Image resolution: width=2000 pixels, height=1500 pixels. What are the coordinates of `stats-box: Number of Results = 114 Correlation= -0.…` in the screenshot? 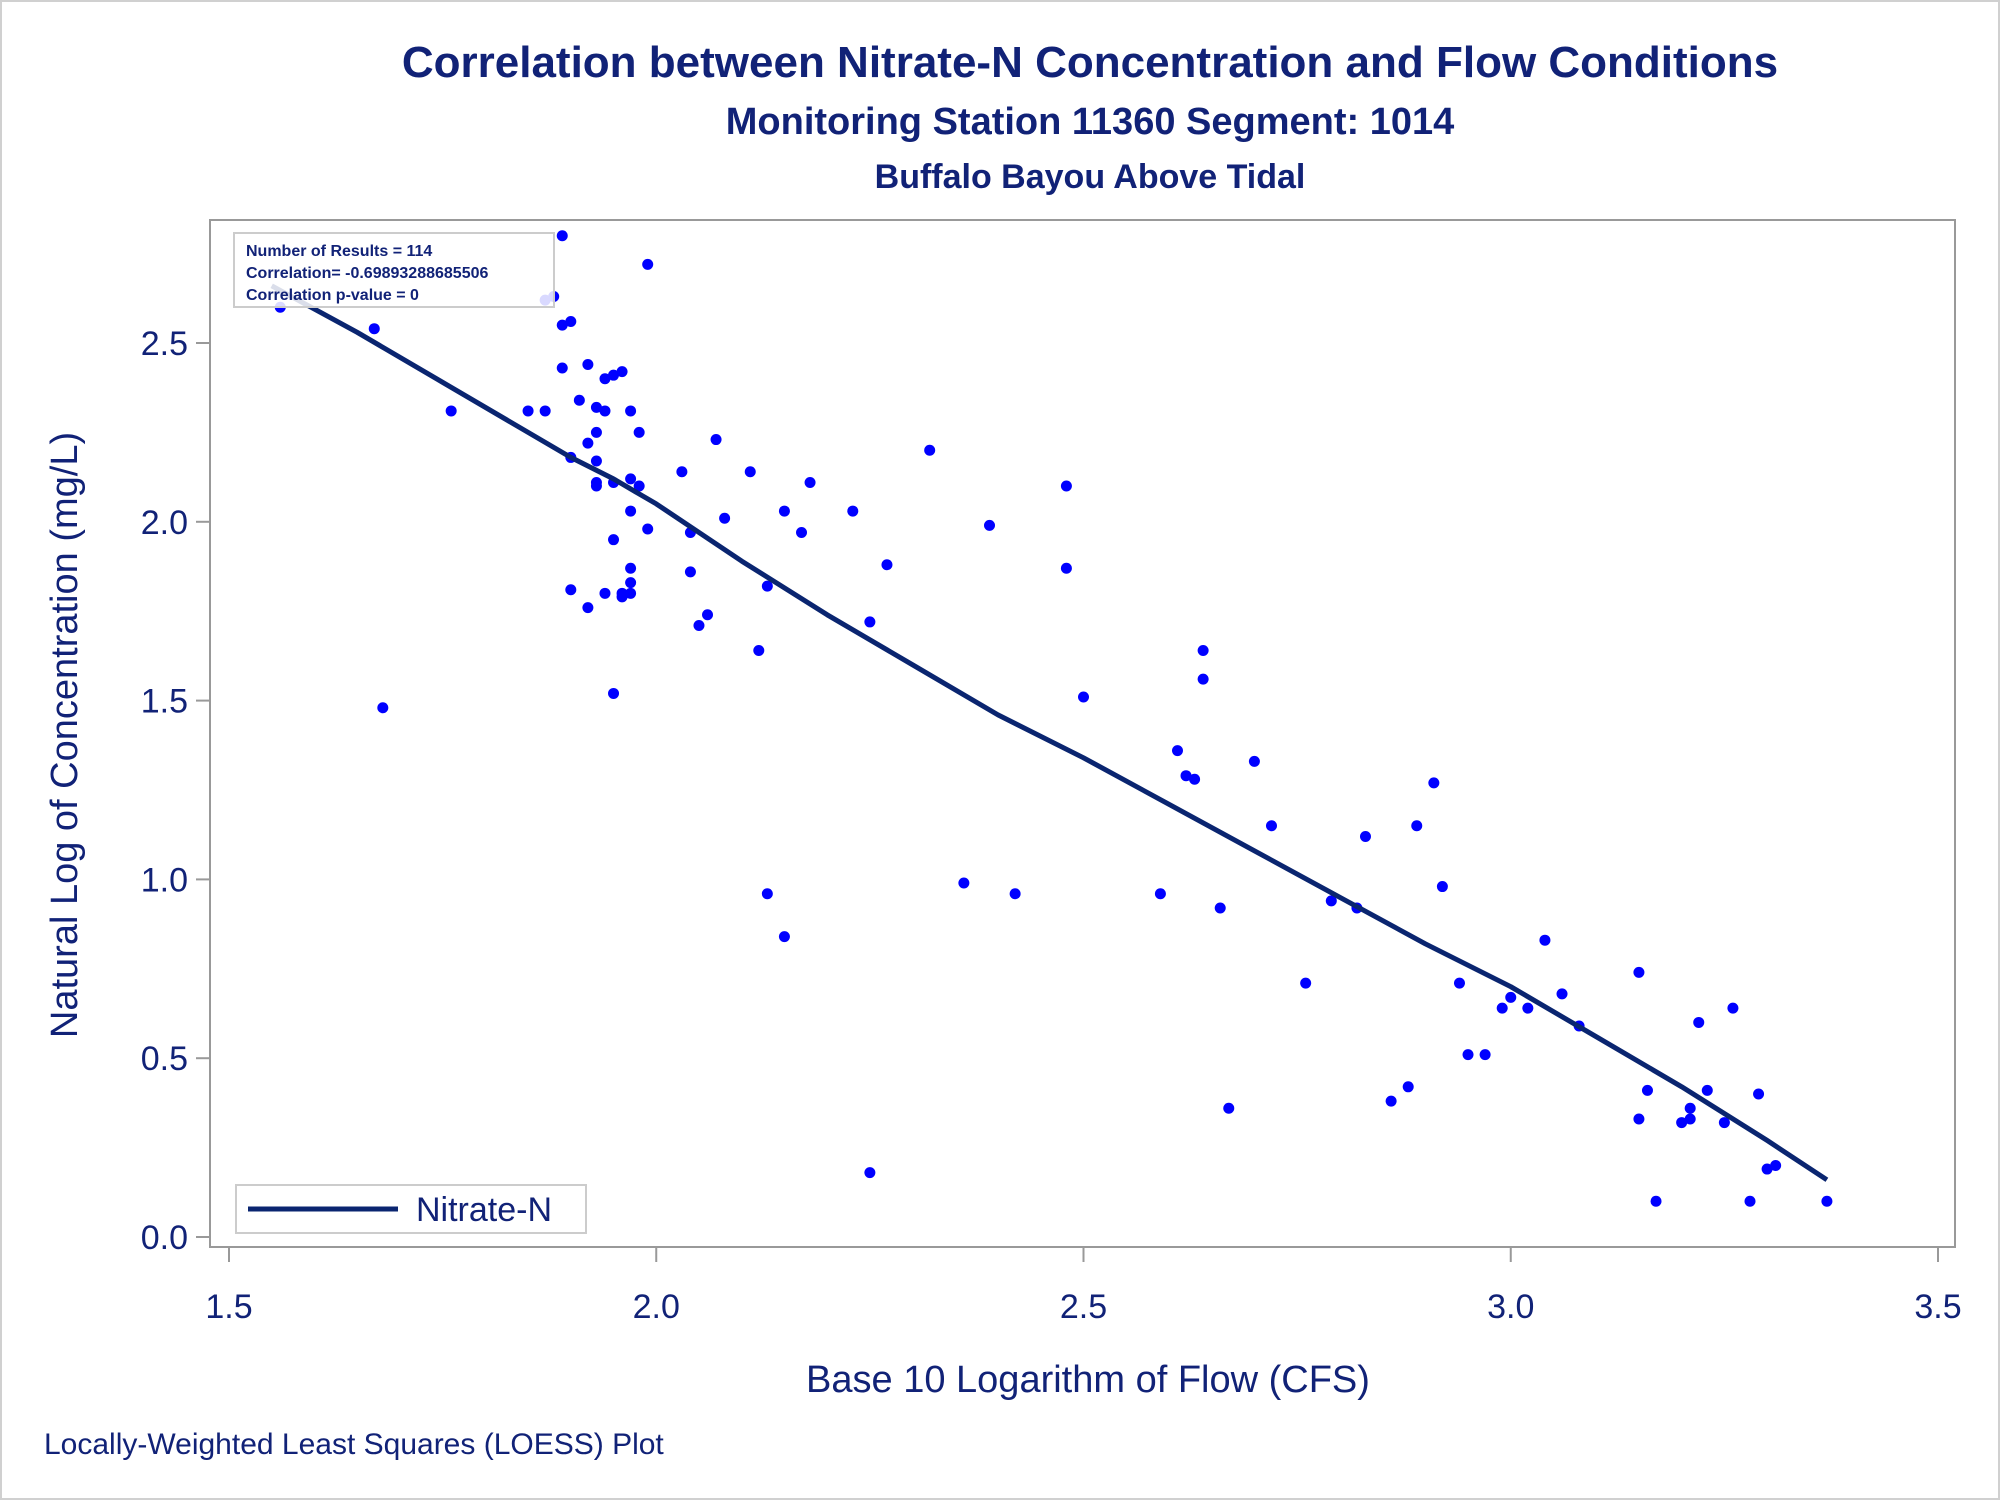 It's located at (394, 270).